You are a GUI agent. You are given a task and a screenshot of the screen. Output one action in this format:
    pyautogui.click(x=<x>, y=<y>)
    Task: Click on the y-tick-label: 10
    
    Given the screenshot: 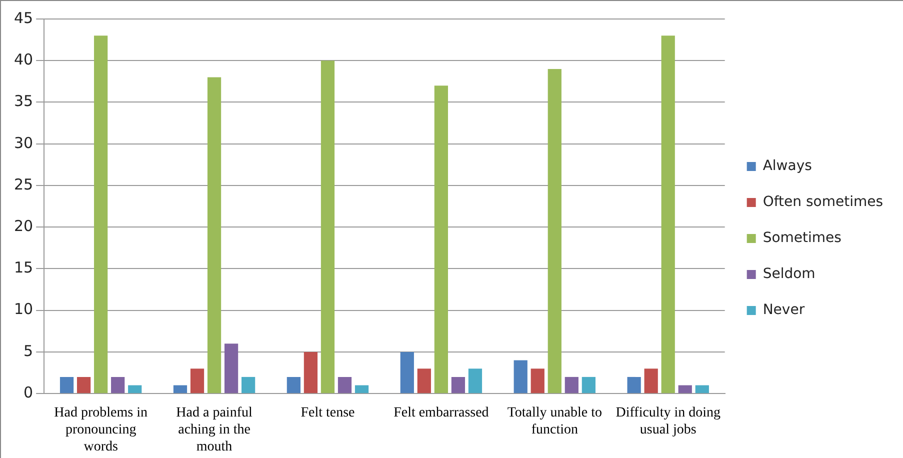 What is the action you would take?
    pyautogui.click(x=24, y=309)
    